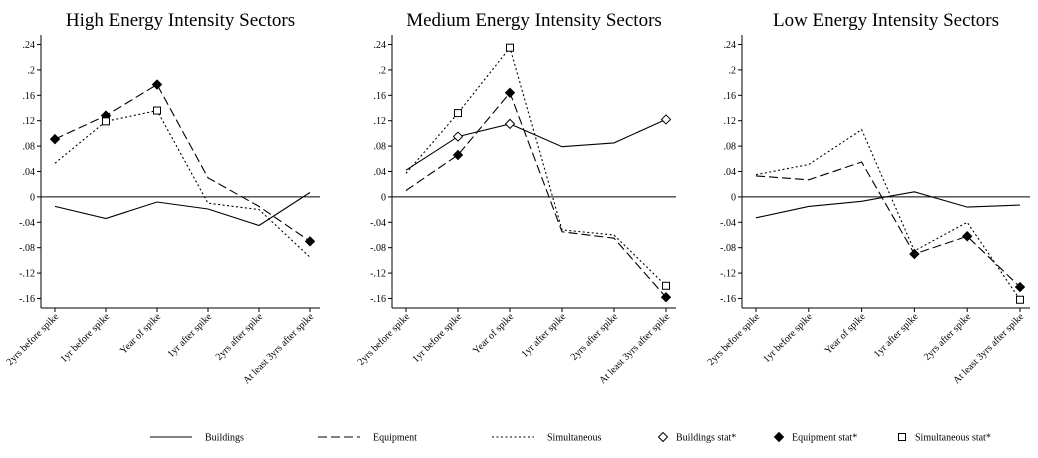 The image size is (1038, 458). What do you see at coordinates (574, 438) in the screenshot?
I see `legend-label: Simultaneous` at bounding box center [574, 438].